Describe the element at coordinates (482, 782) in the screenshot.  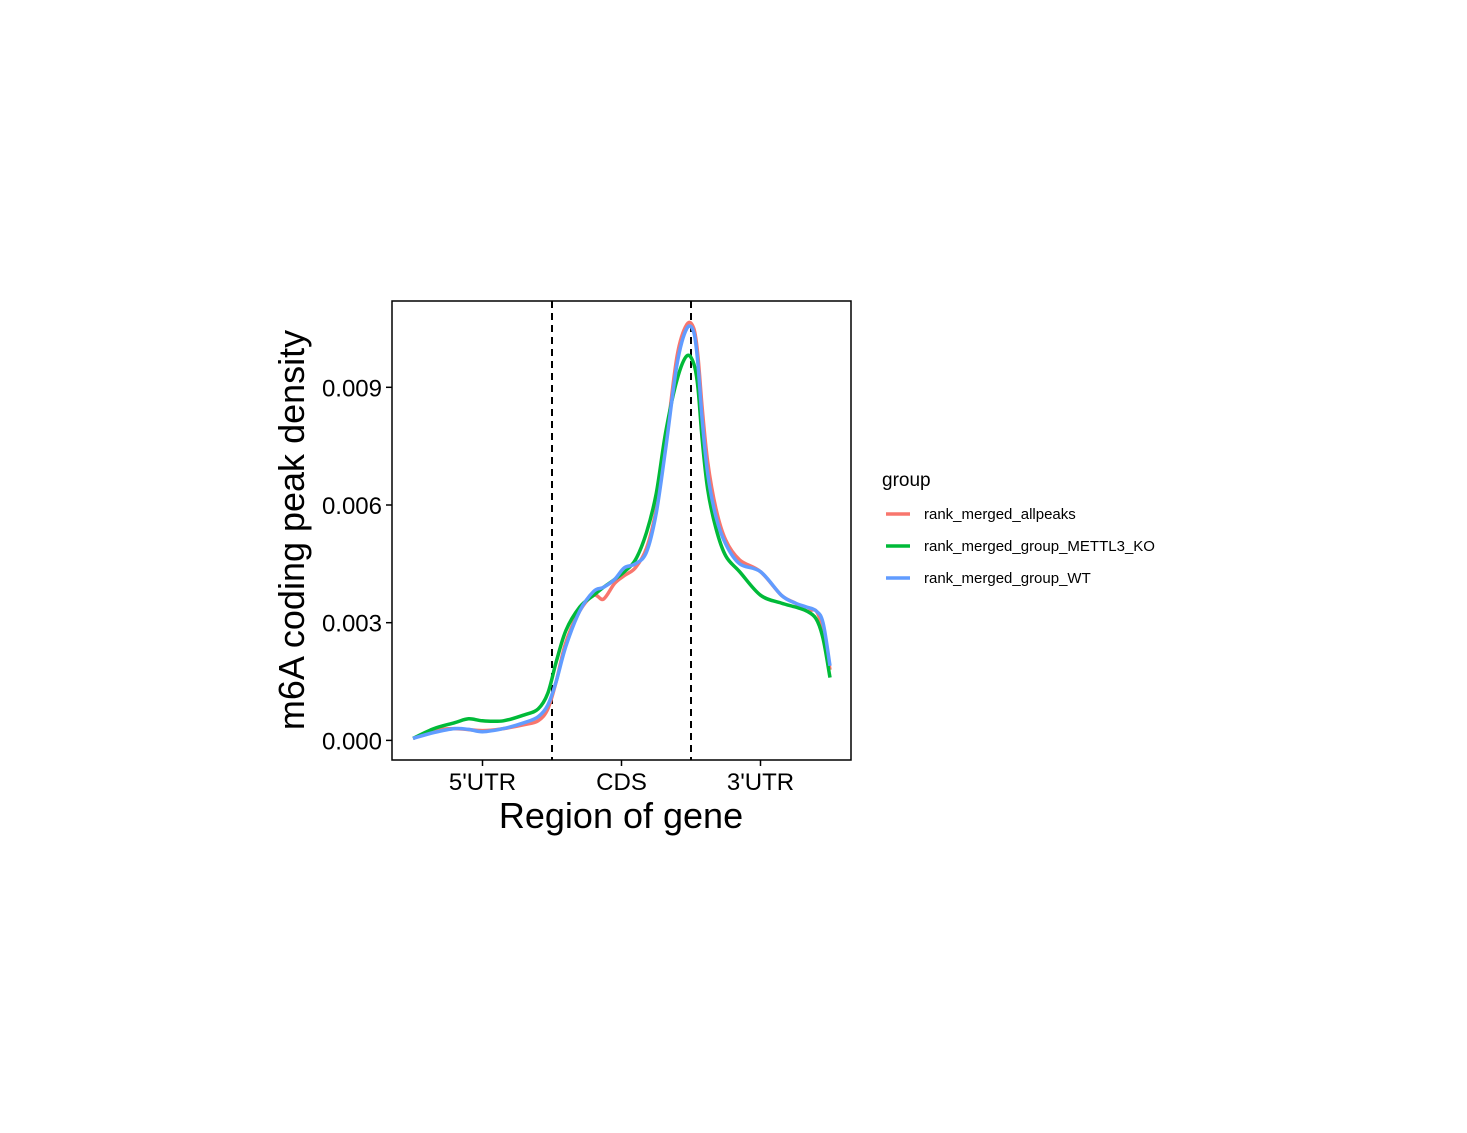
I see `x-tick-label-1: 5'UTR` at that location.